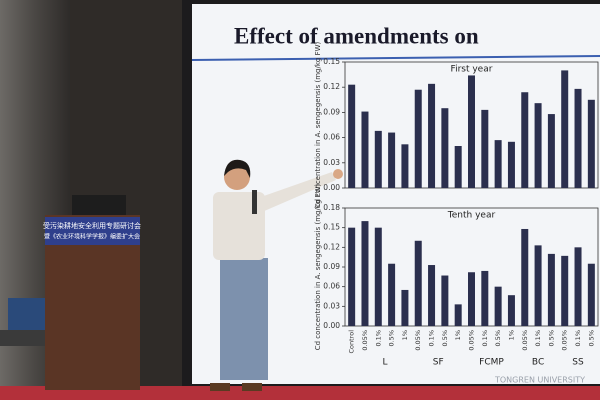 This screenshot has height=400, width=600. Describe the element at coordinates (539, 380) in the screenshot. I see `watermark: TONGREN UNIVERSITY` at that location.